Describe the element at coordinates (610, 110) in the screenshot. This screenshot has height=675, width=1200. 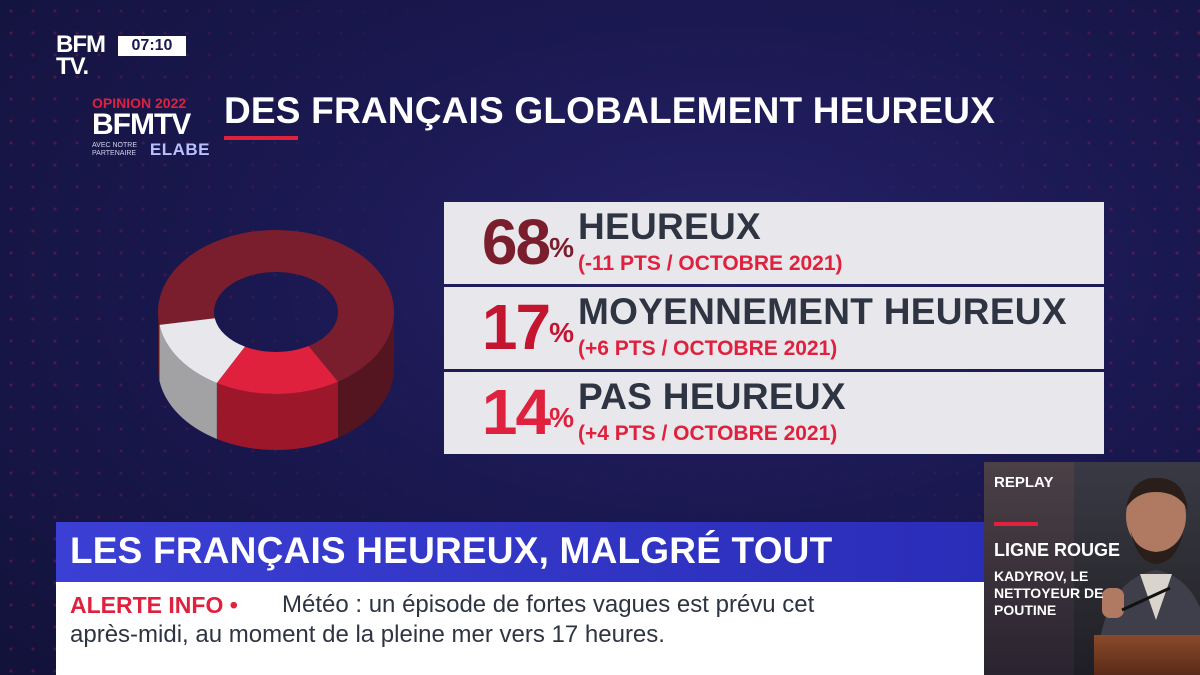
I see `chart-headline: DES FRANÇAIS GLOBALEMENT HEUREUX` at that location.